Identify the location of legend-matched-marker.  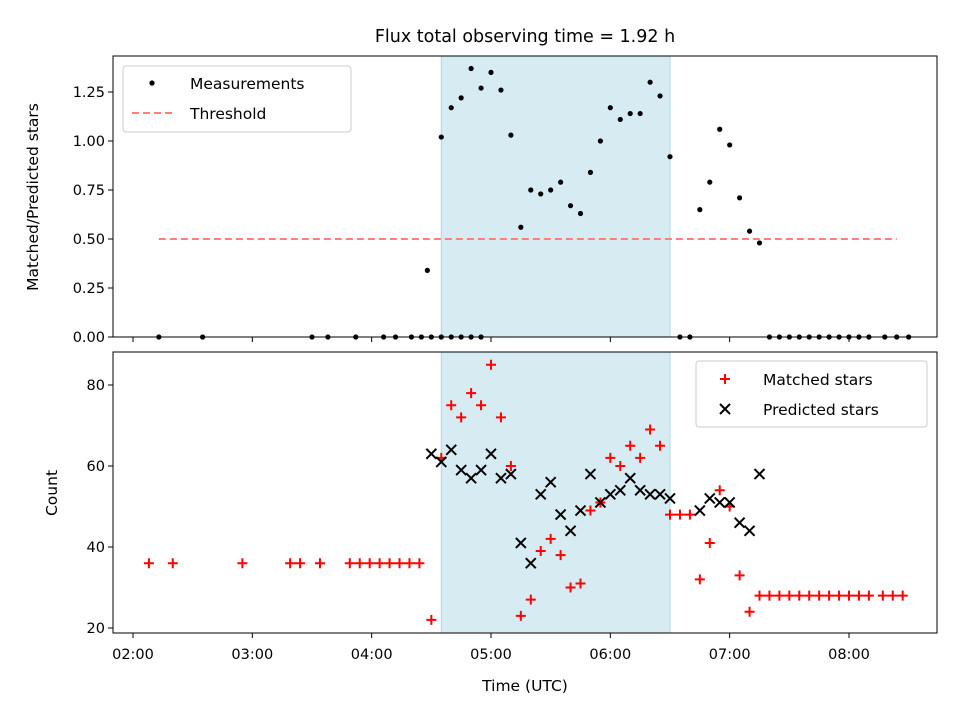
(725, 379).